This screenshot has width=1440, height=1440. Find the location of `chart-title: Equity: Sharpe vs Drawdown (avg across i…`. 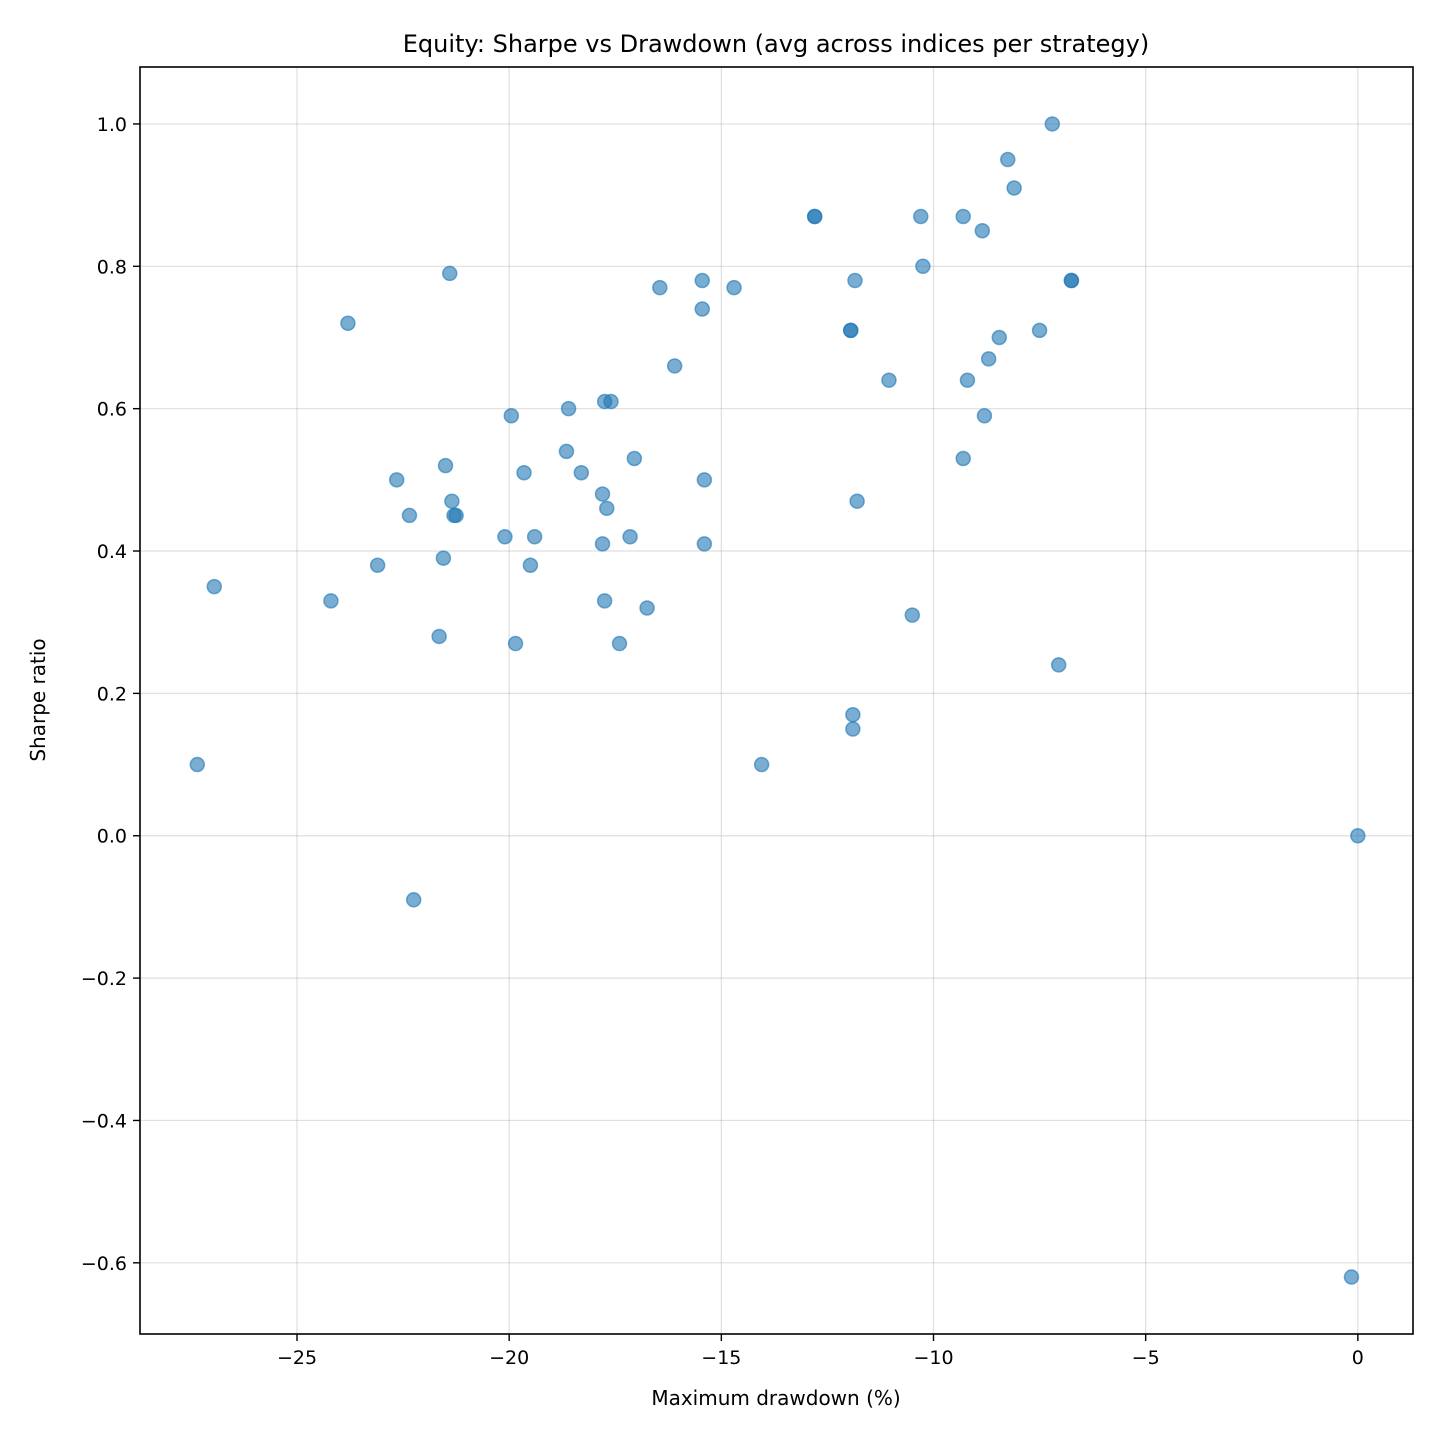

chart-title: Equity: Sharpe vs Drawdown (avg across i… is located at coordinates (776, 44).